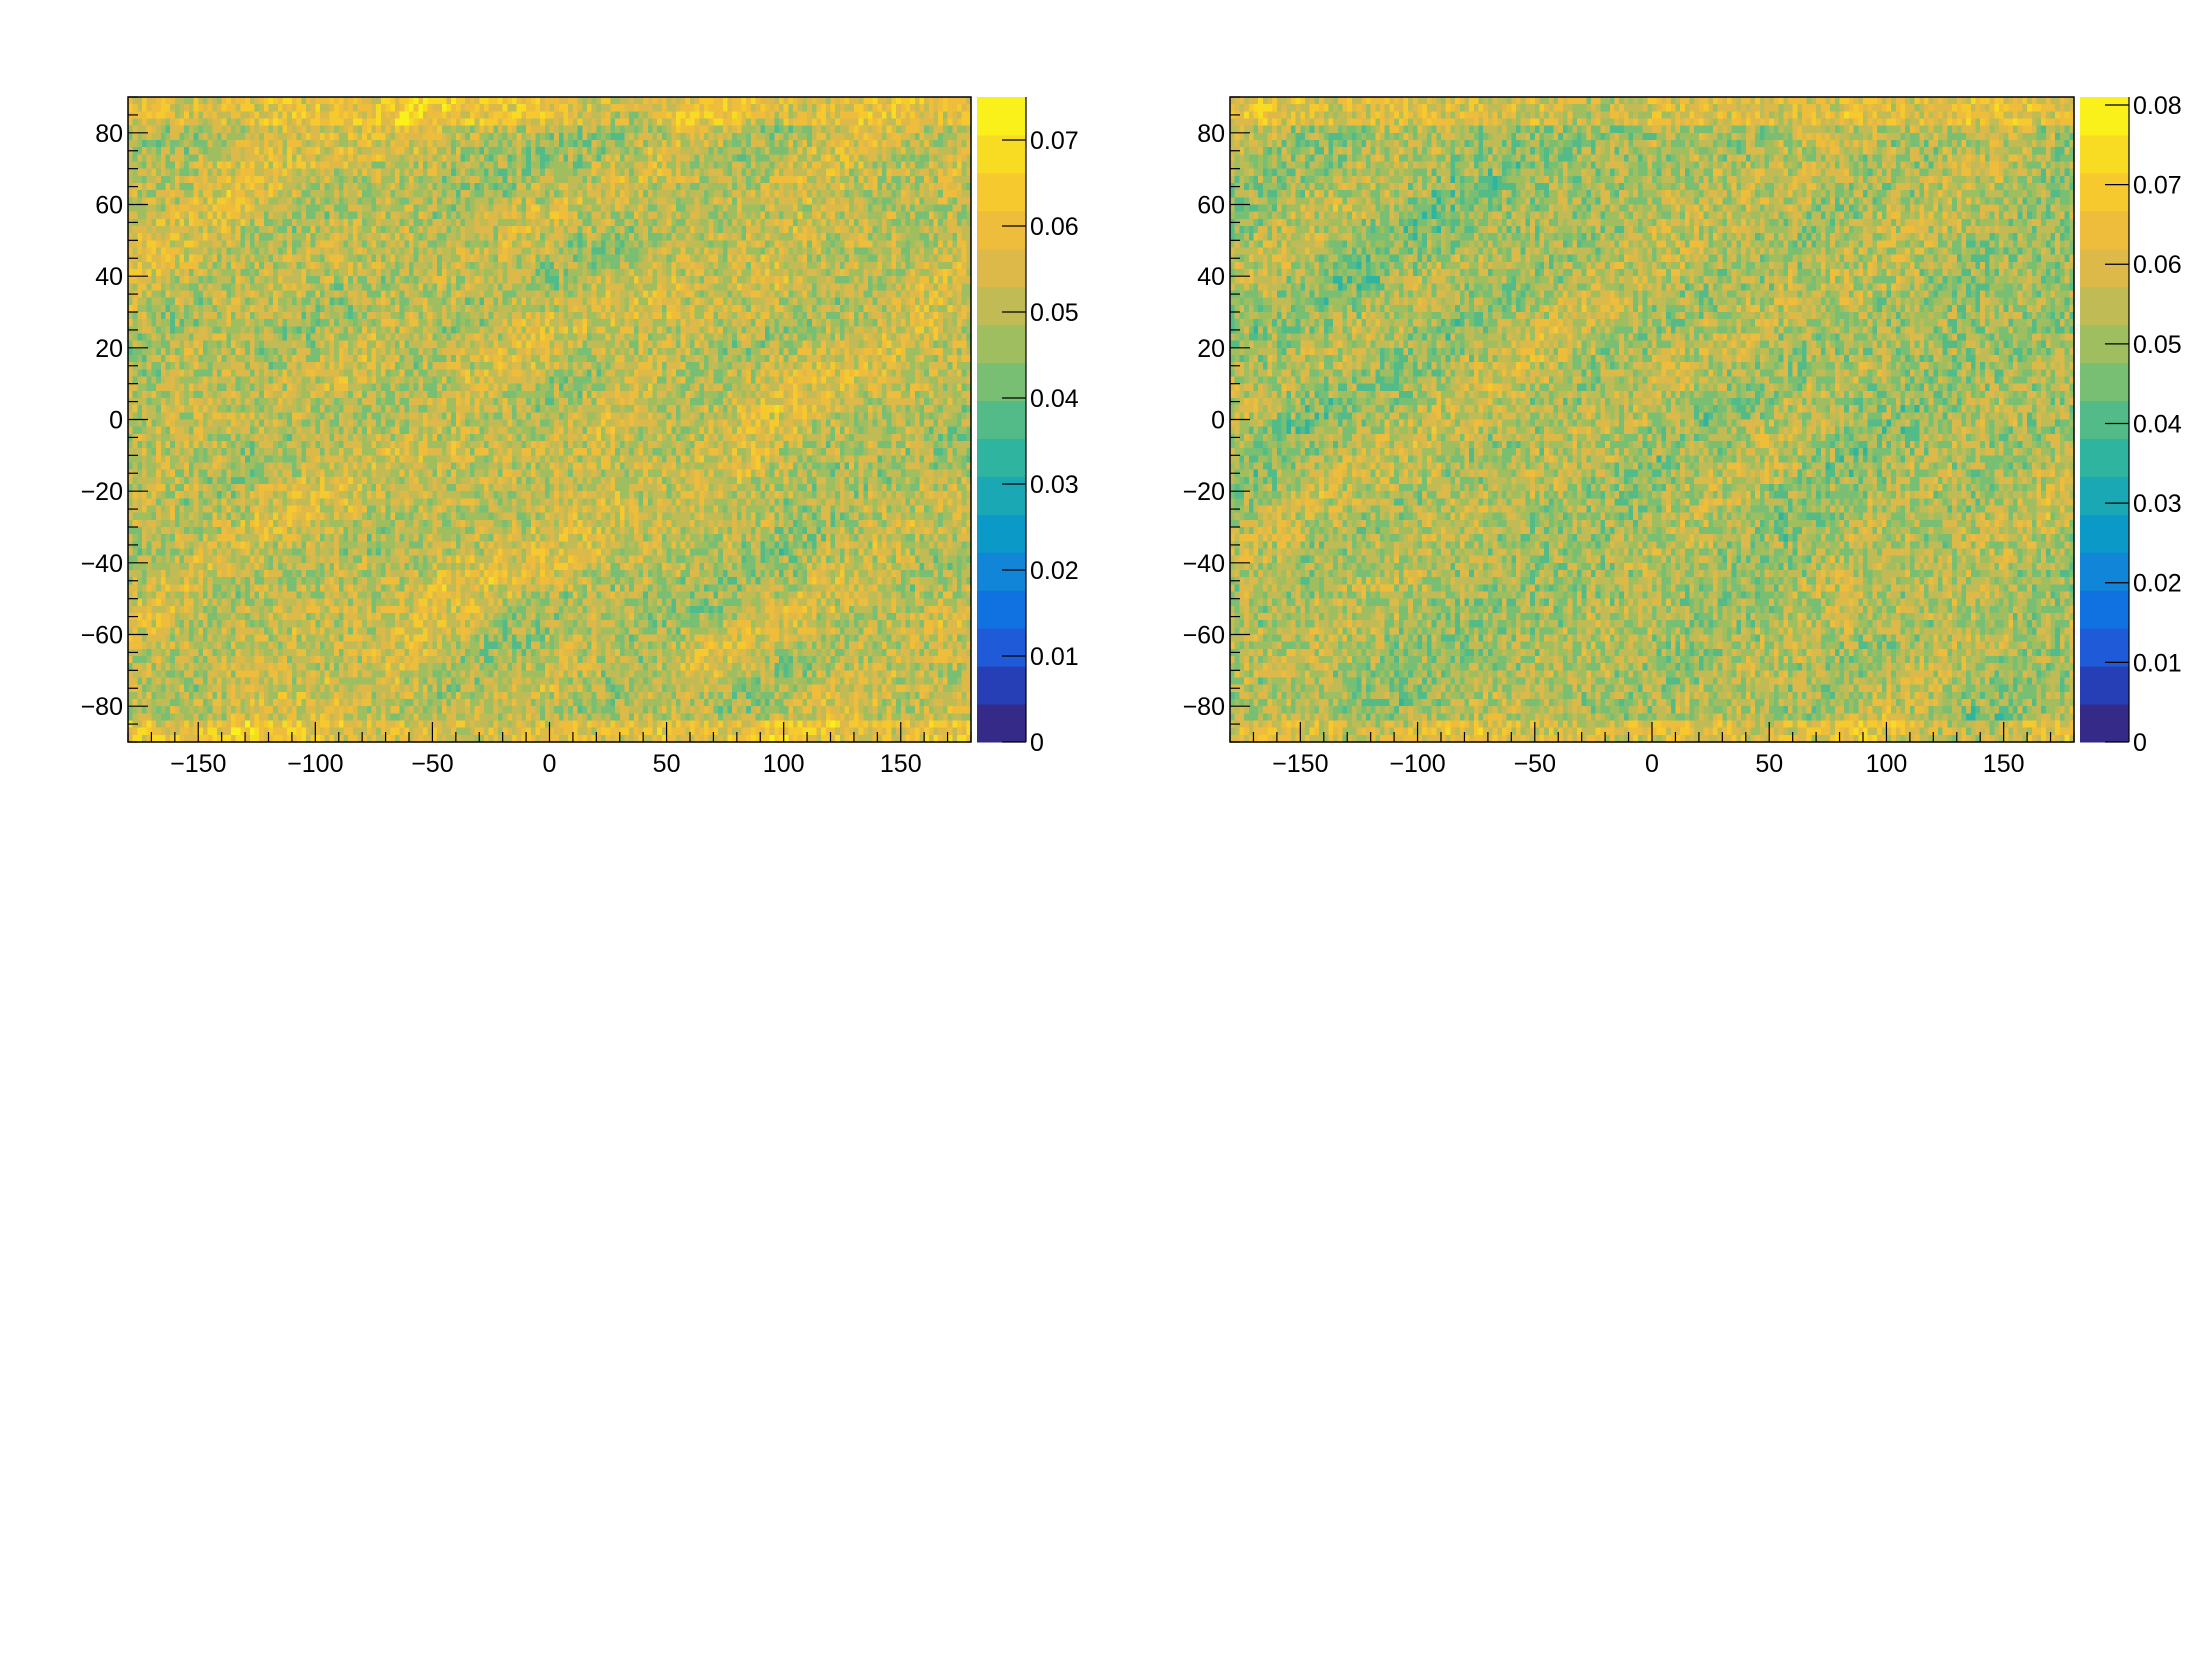 The height and width of the screenshot is (1672, 2196). I want to click on color-bar: 0 0.01 0.02 0.03 0.04 0.05 0.06 0.07 0.08, so click(2131, 424).